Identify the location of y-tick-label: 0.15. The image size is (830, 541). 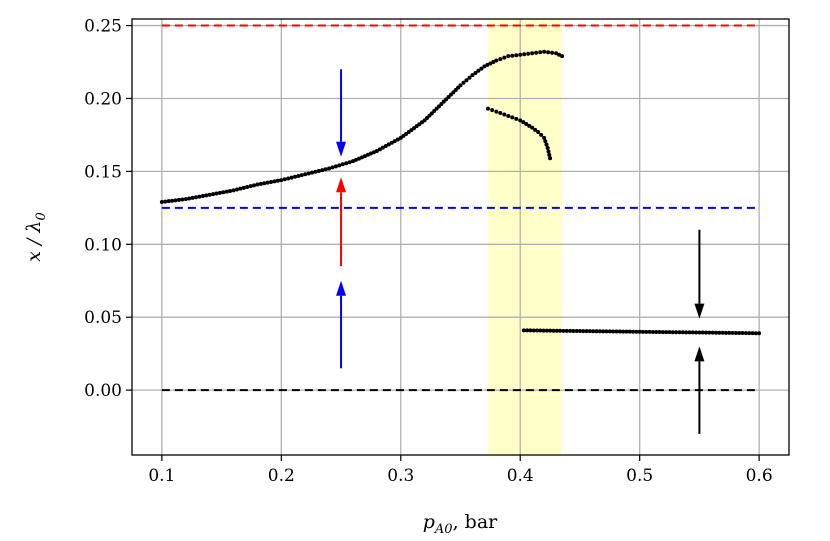
(103, 172).